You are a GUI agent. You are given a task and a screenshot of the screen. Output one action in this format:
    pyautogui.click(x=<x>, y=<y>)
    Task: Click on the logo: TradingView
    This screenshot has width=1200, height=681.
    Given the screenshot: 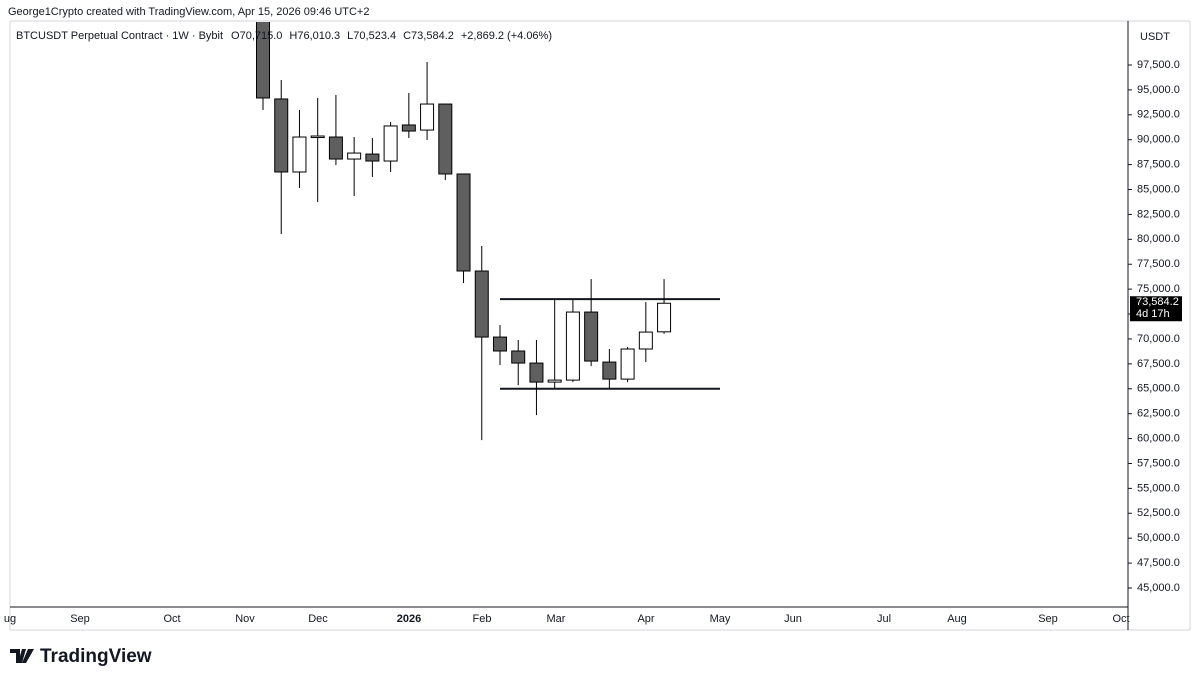 What is the action you would take?
    pyautogui.click(x=81, y=656)
    